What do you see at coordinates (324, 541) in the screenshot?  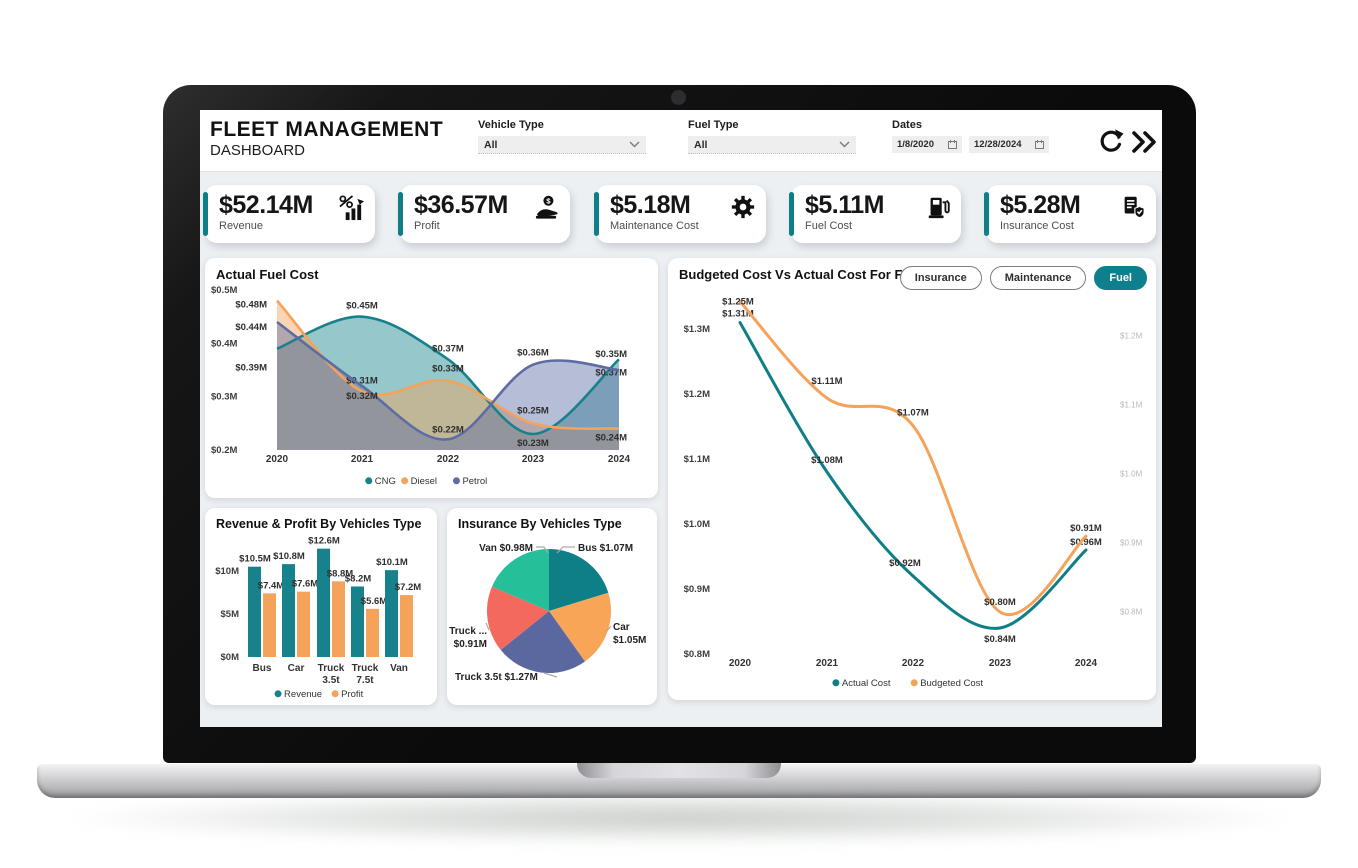 I see `svg-text: $12.6M` at bounding box center [324, 541].